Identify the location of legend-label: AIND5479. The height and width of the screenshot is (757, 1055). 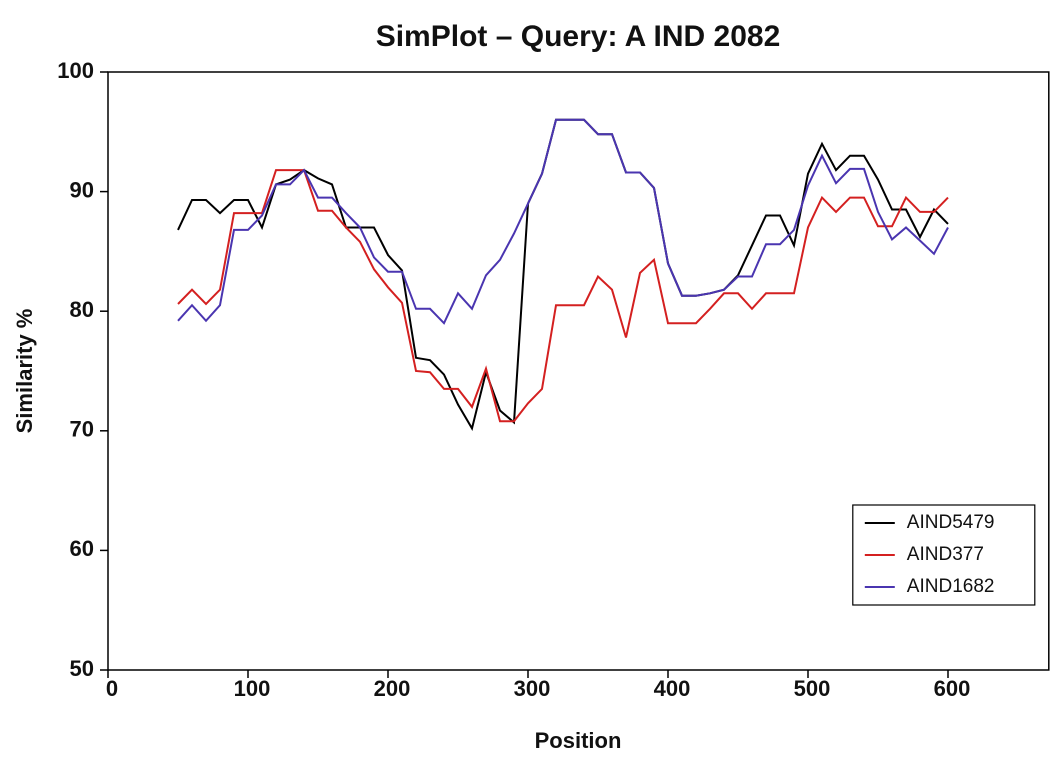
(951, 522).